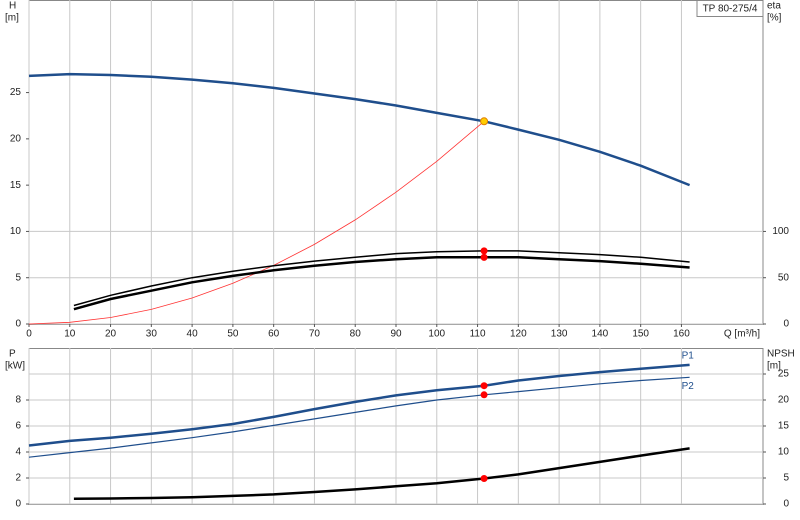 This screenshot has width=800, height=520. I want to click on y2-tick-label: 100, so click(780, 231).